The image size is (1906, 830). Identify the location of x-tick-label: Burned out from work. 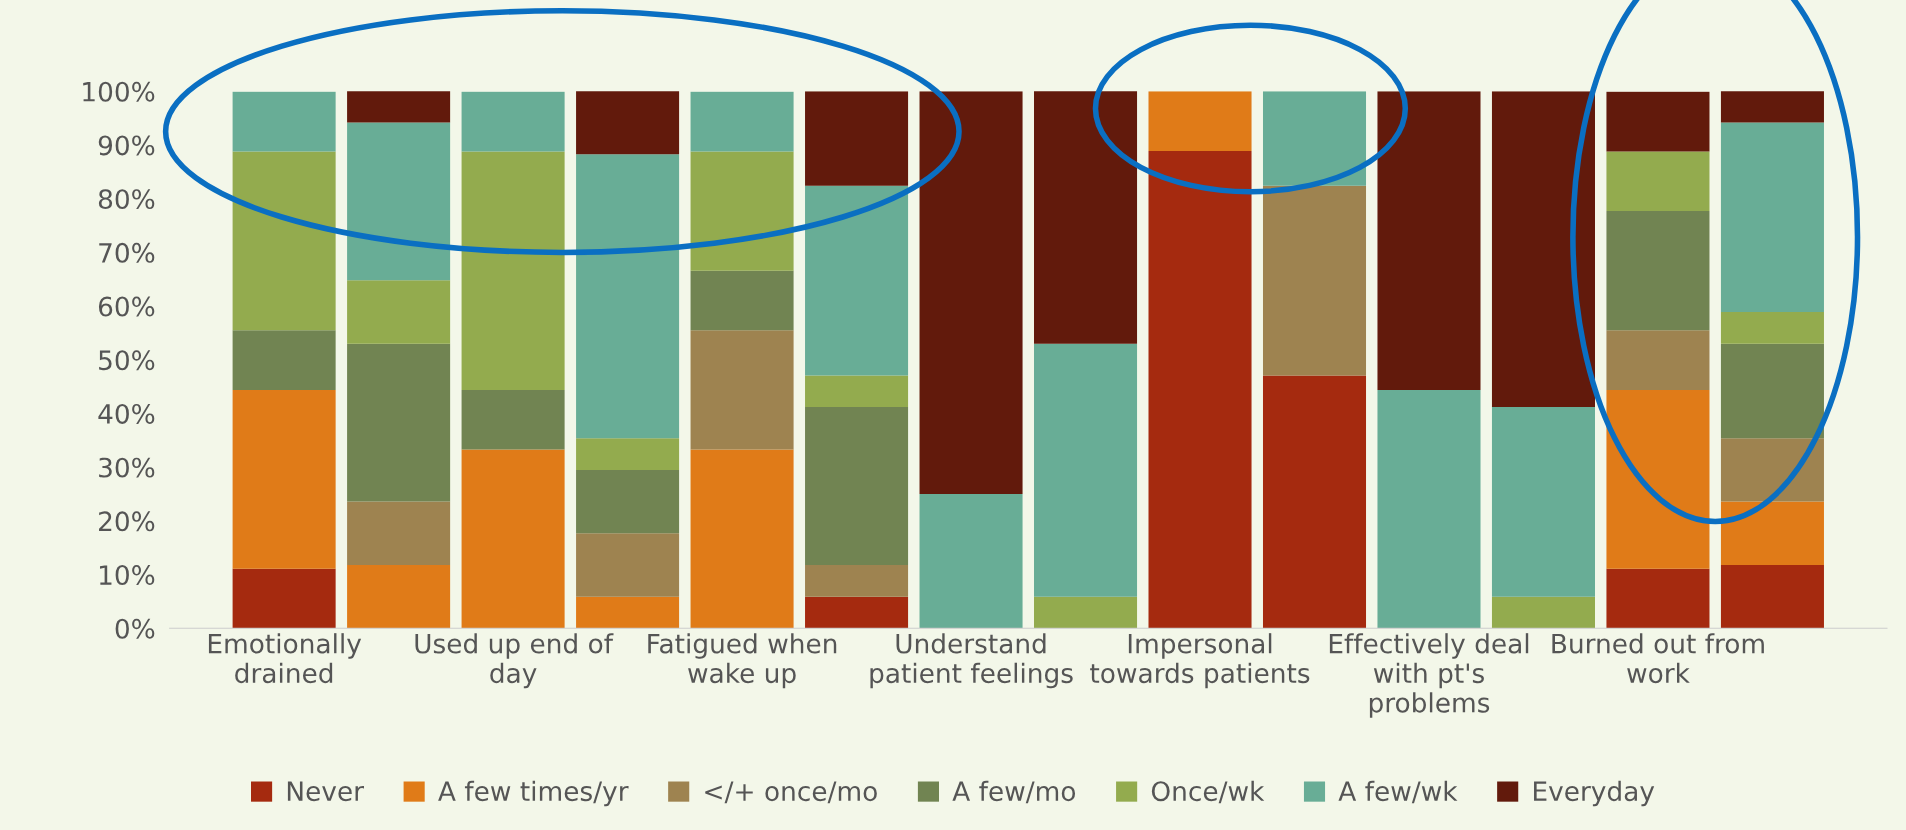
(1658, 658).